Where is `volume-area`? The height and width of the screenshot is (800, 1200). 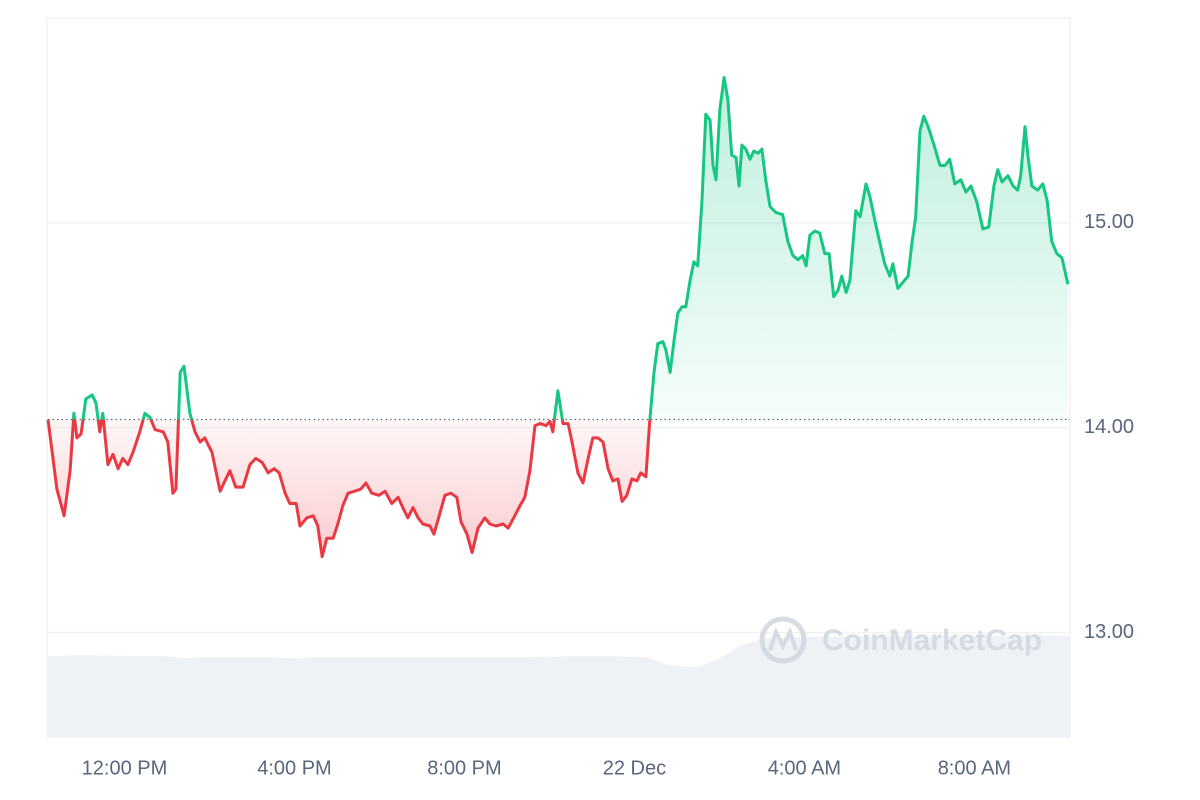 volume-area is located at coordinates (559, 686).